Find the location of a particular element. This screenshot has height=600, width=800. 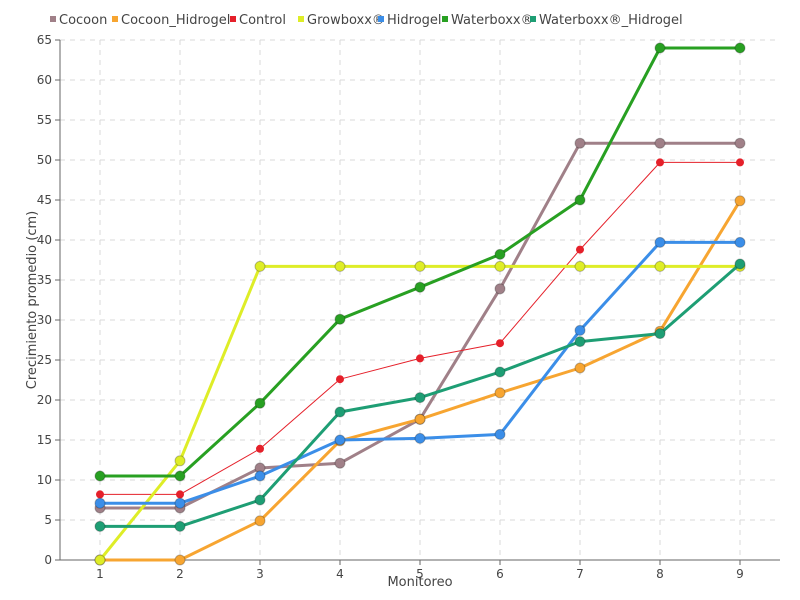

legend-label: Control is located at coordinates (262, 20).